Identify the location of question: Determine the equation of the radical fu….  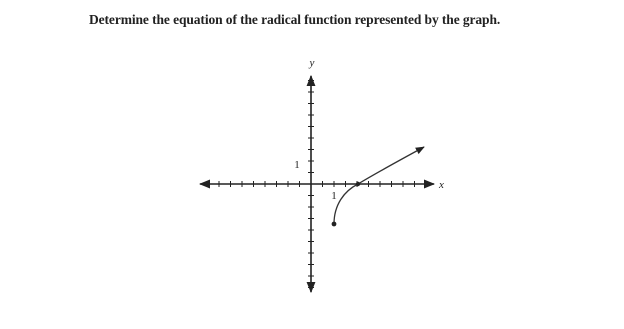
(295, 19).